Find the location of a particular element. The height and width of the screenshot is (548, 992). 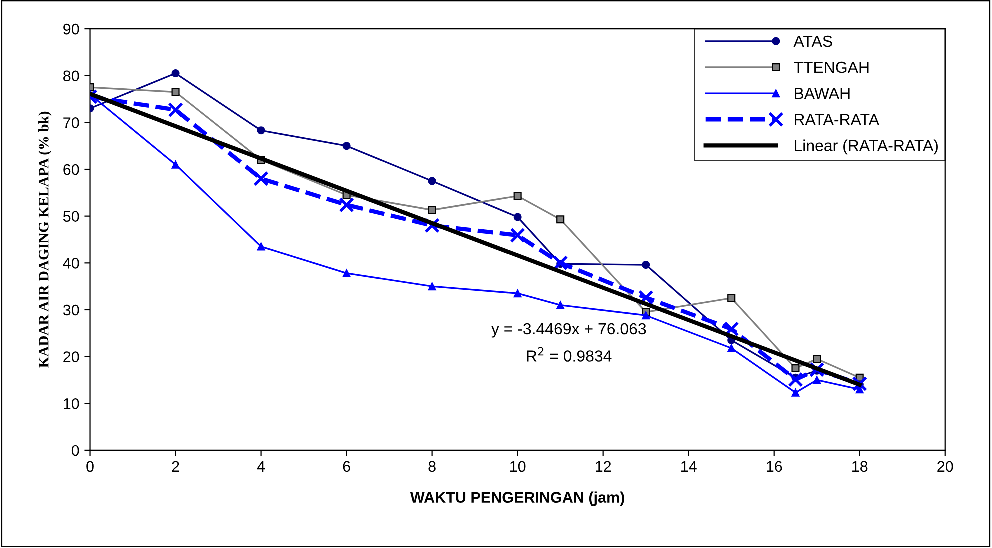

x-axis-title: WAKTU PENGERINGAN (jam) is located at coordinates (517, 499).